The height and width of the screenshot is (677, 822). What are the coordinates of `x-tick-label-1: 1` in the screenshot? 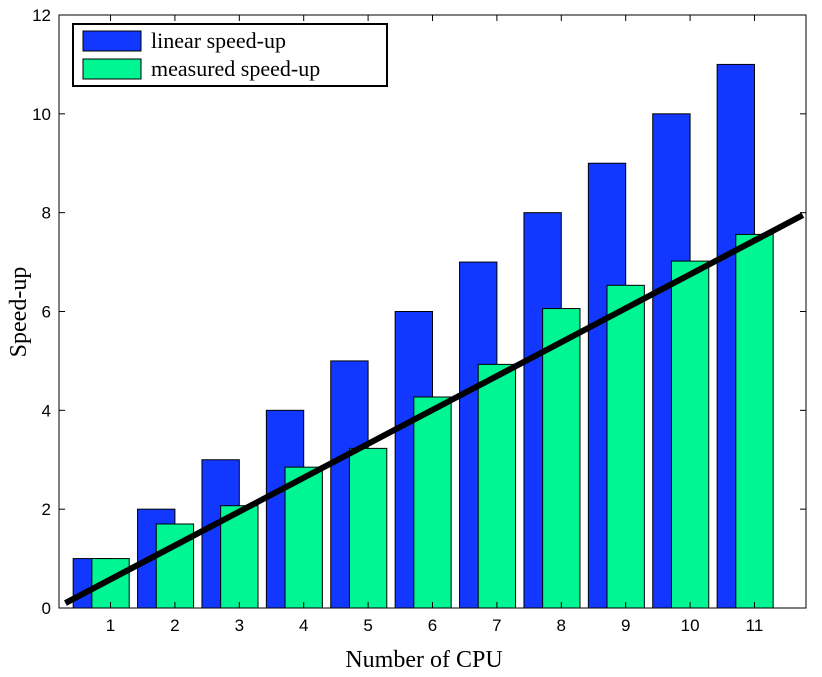 It's located at (110, 625).